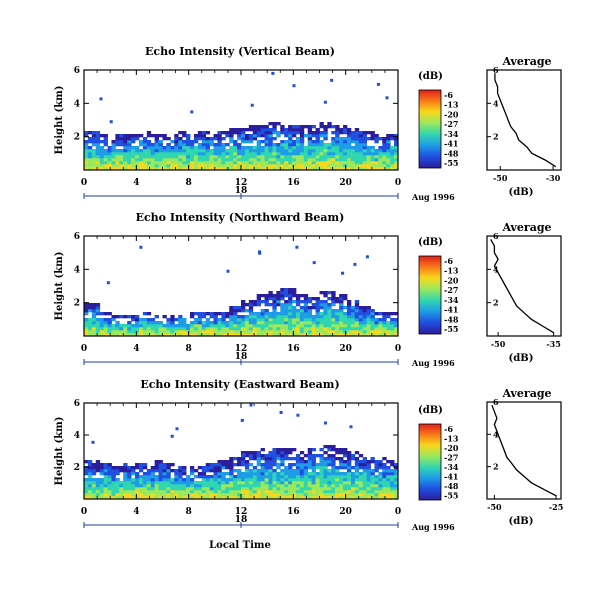  Describe the element at coordinates (240, 51) in the screenshot. I see `panel-title: Echo Intensity (Vertical Beam)` at that location.